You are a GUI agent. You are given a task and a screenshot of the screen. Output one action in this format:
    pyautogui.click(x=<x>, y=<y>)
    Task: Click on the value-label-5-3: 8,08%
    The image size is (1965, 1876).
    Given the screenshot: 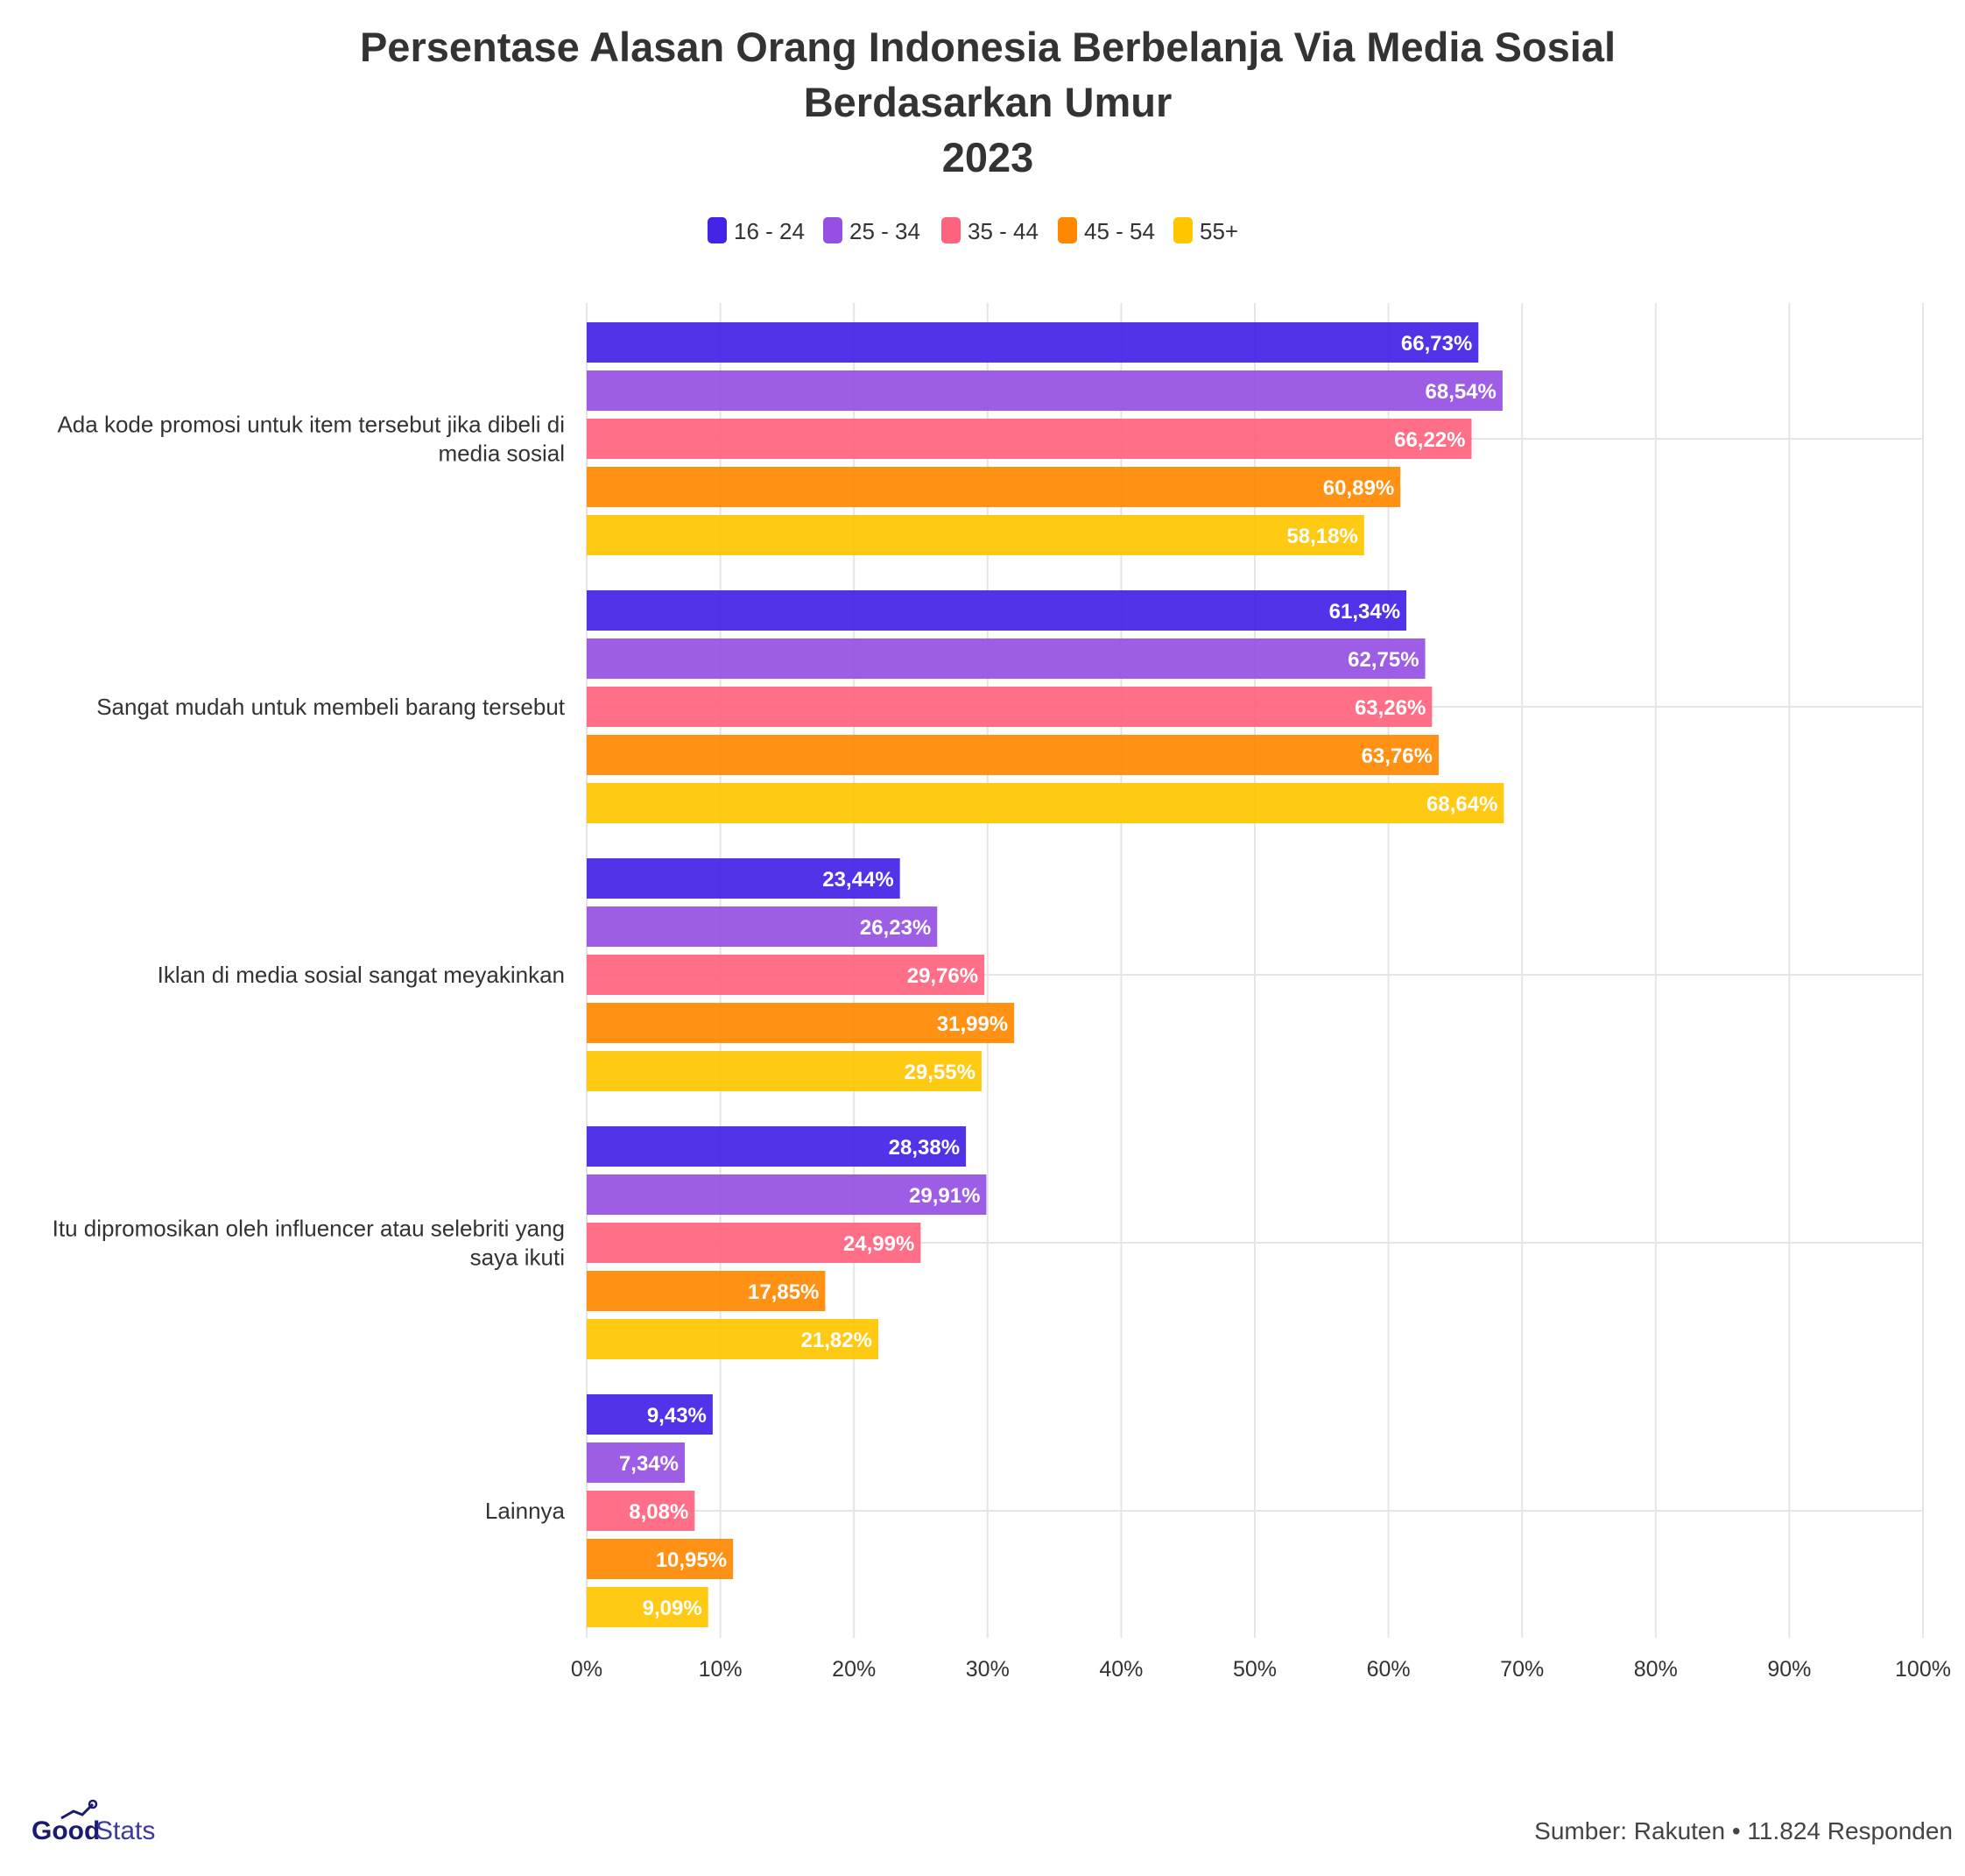 What is the action you would take?
    pyautogui.click(x=658, y=1512)
    